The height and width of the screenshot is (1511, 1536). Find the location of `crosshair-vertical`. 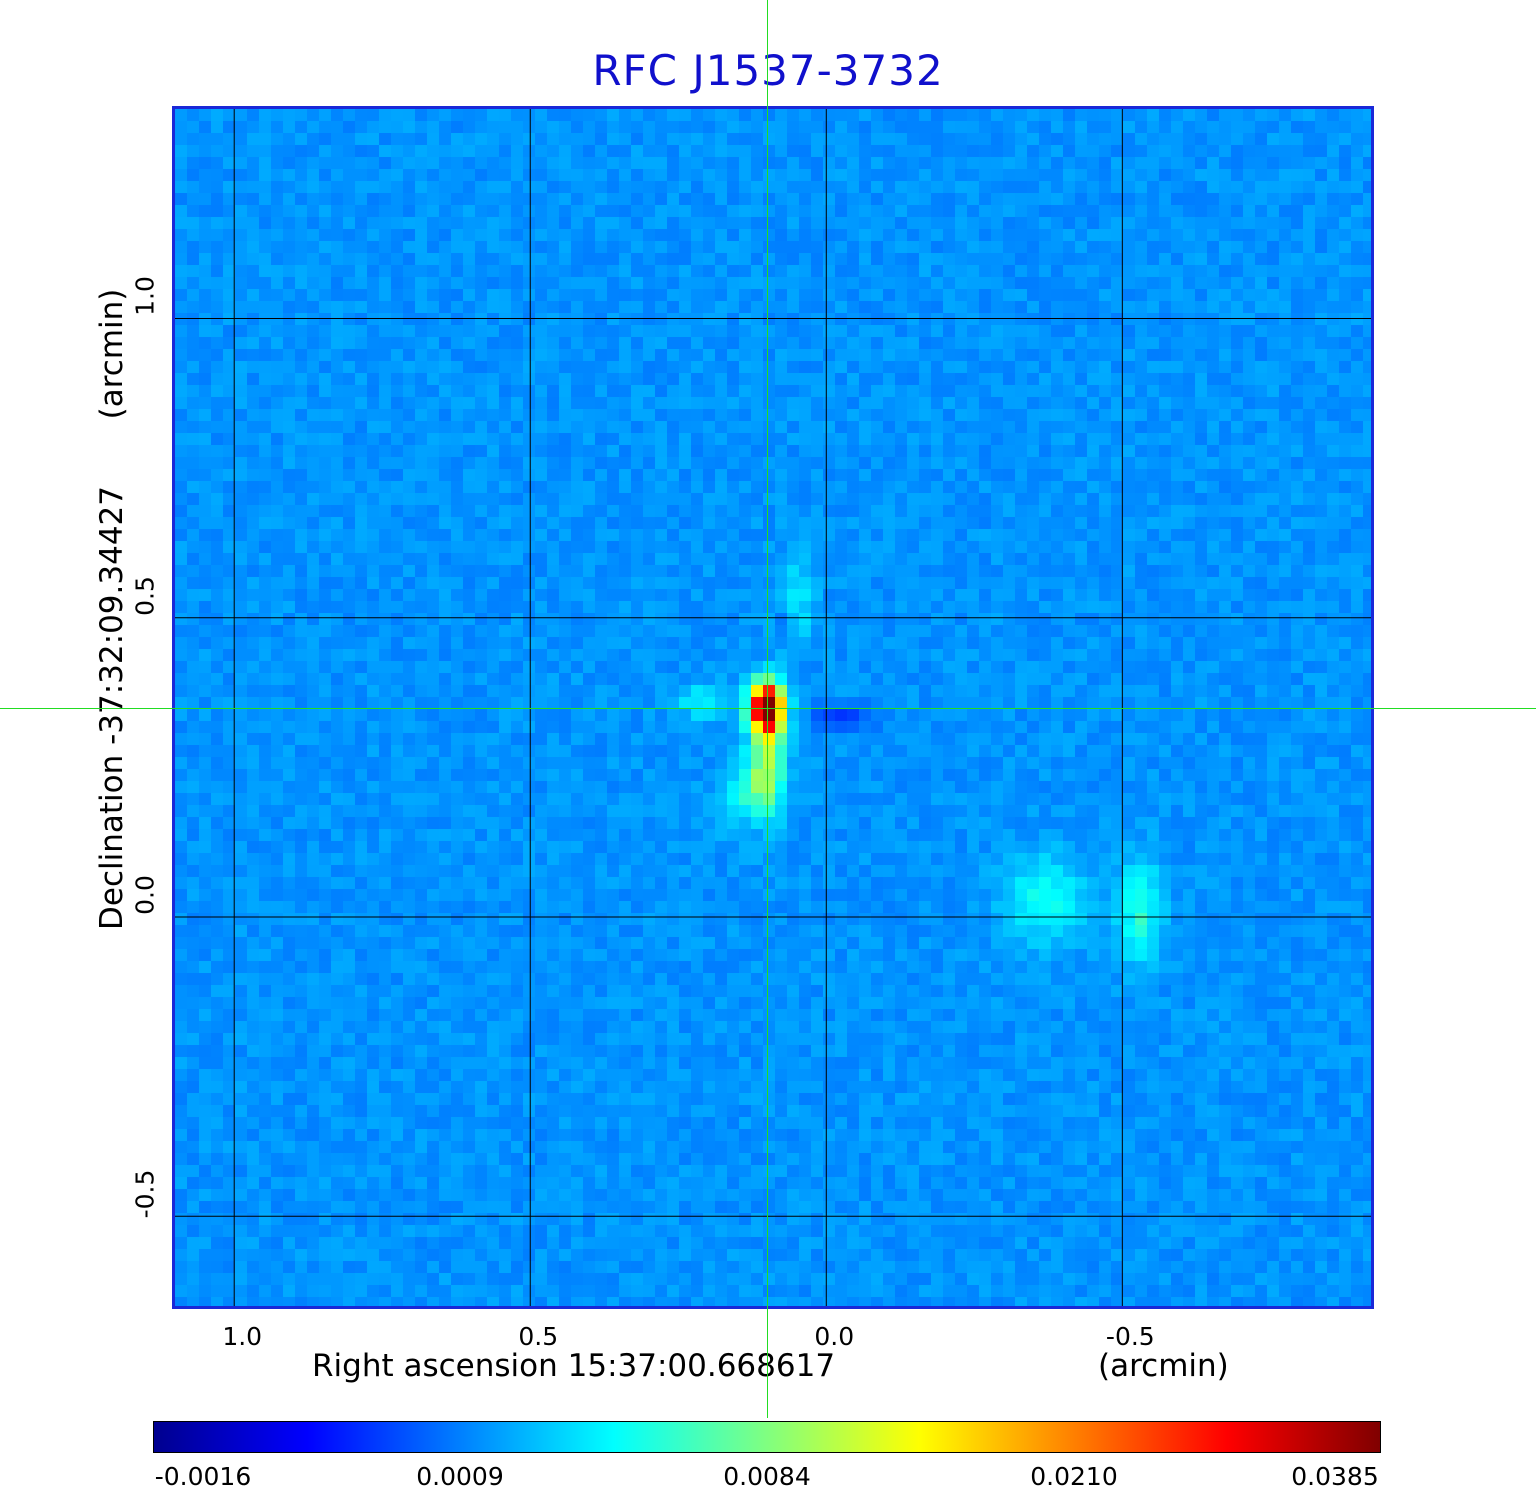

crosshair-vertical is located at coordinates (767, 709).